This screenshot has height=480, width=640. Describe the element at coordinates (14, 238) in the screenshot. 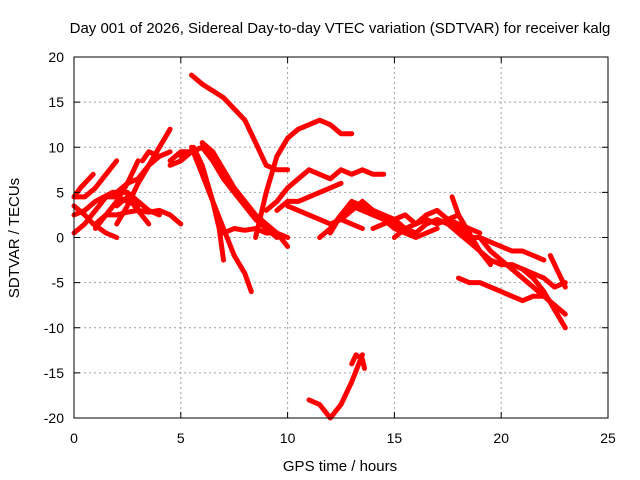

I see `y-axis-title: SDTVAR / TECUs` at that location.